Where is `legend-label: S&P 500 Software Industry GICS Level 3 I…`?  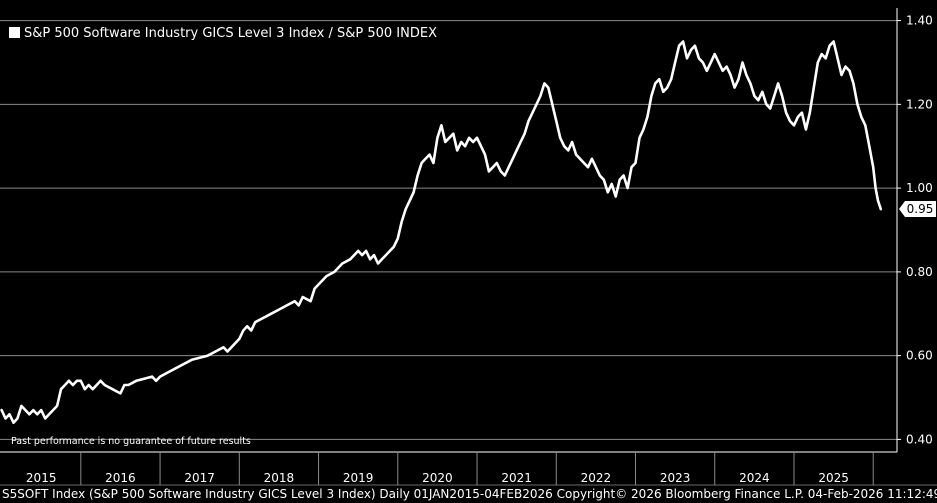
legend-label: S&P 500 Software Industry GICS Level 3 I… is located at coordinates (230, 33).